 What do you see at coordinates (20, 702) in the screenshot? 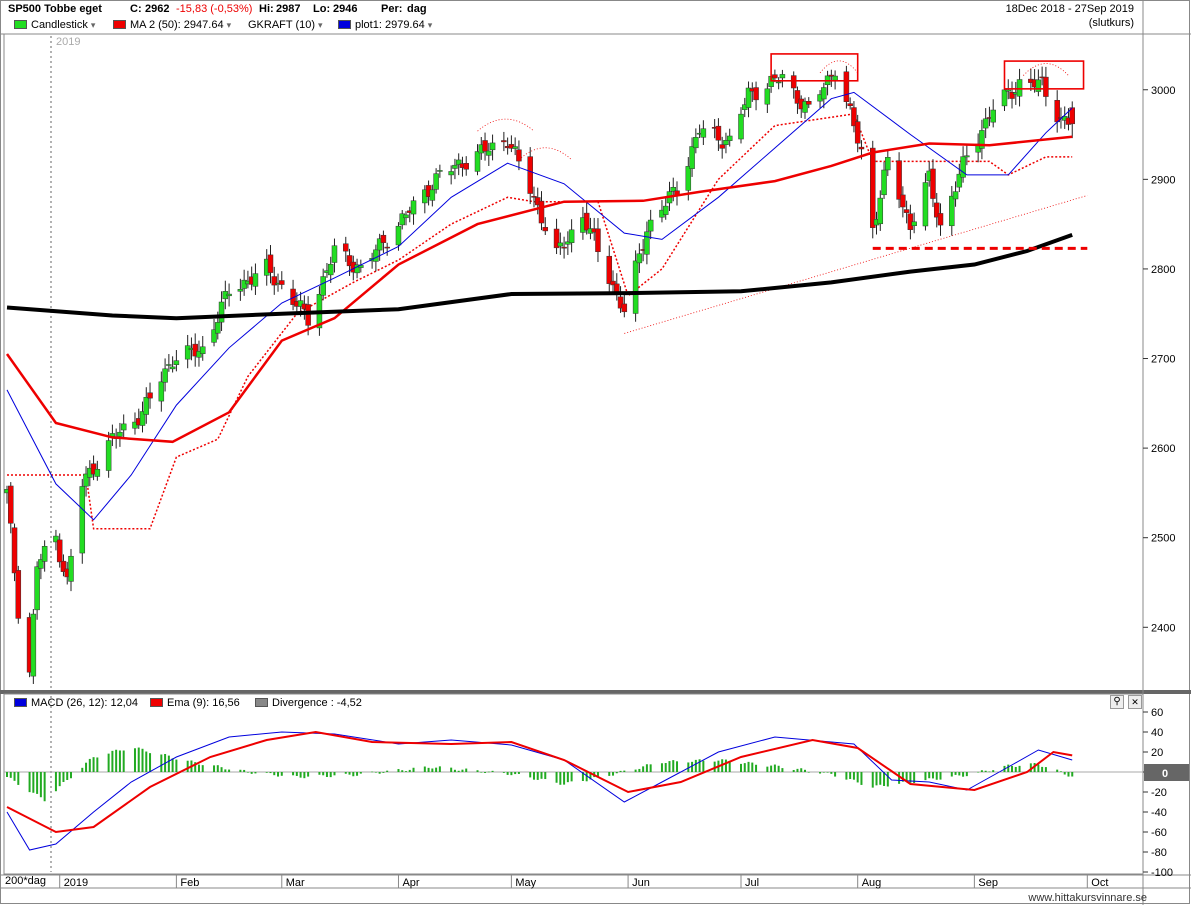
I see `macd-swatch` at bounding box center [20, 702].